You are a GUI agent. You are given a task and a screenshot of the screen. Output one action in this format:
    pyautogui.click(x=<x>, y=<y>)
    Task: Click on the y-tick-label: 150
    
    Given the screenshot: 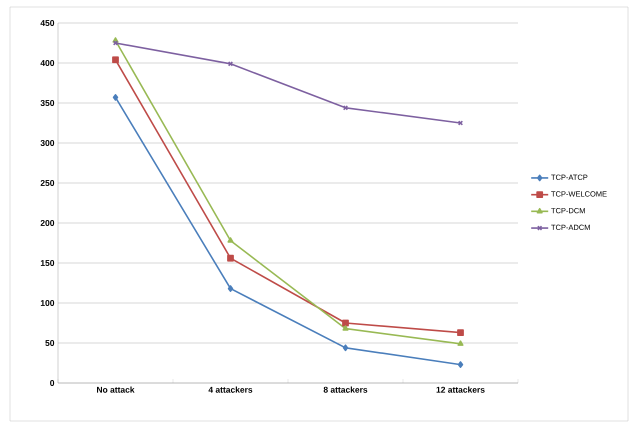 What is the action you would take?
    pyautogui.click(x=47, y=263)
    